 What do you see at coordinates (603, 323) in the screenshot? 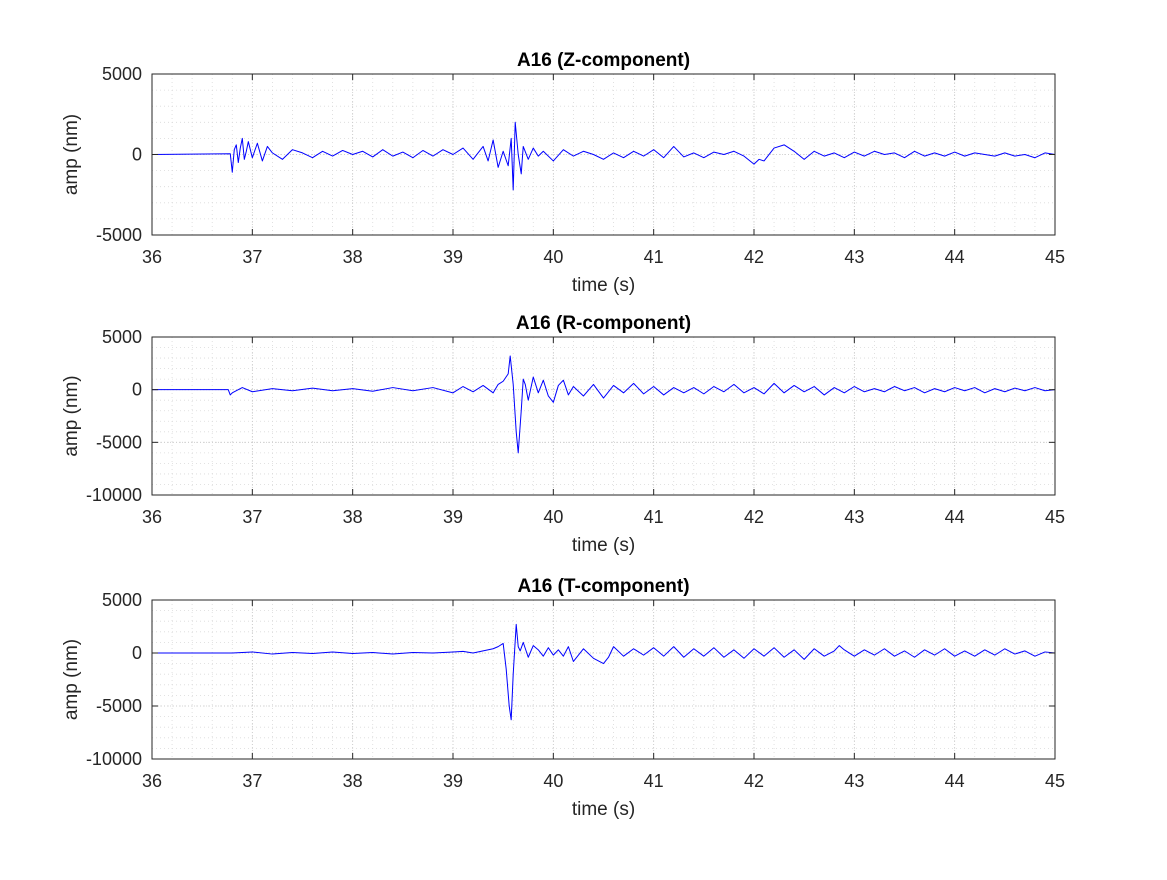
I see `chart-title: A16 (R-component)` at bounding box center [603, 323].